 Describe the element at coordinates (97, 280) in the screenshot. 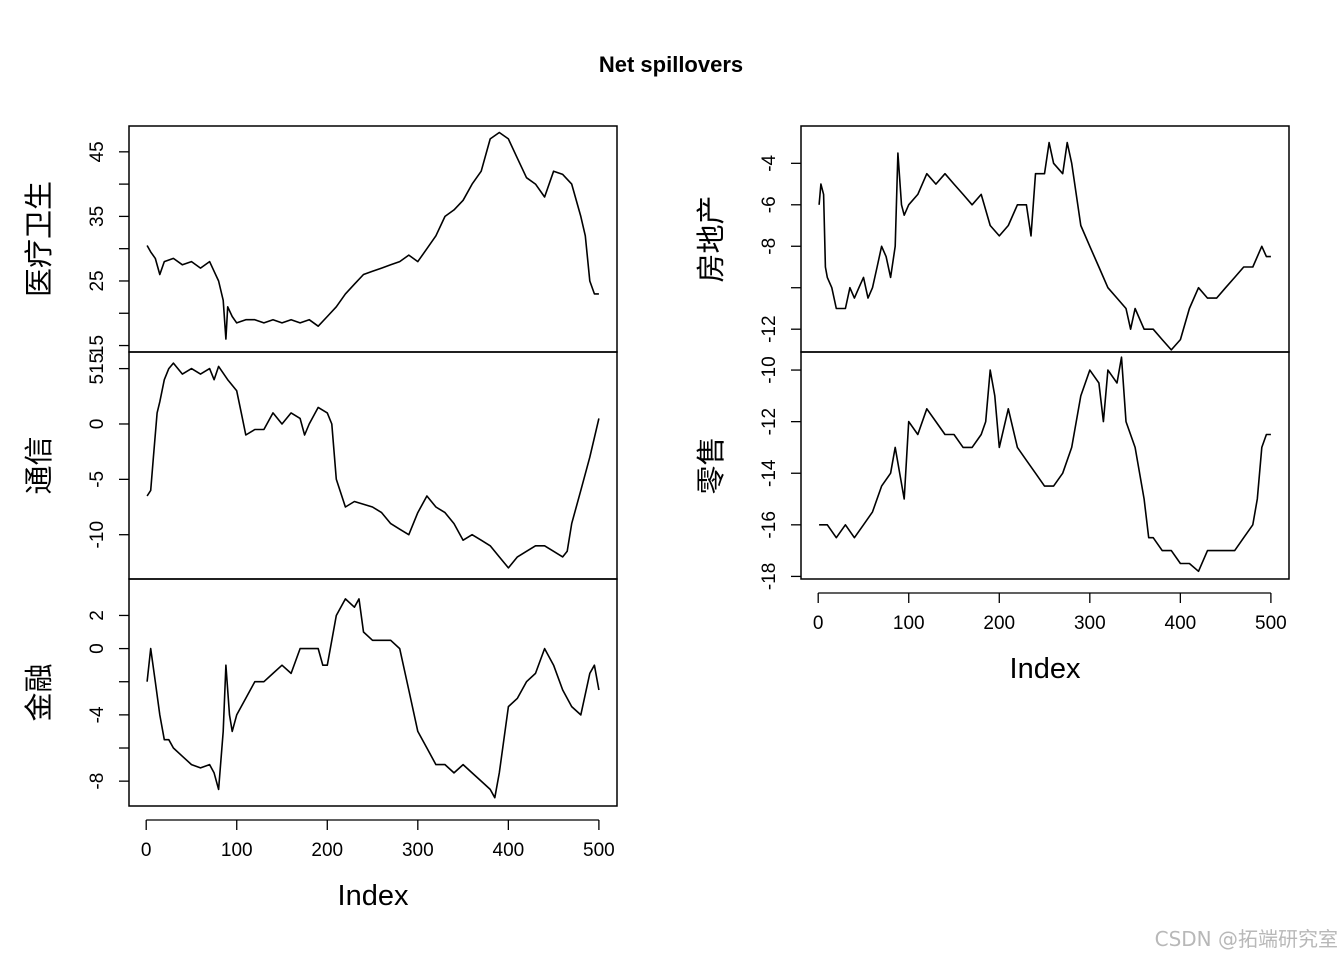

I see `y-tick-label: 25` at that location.